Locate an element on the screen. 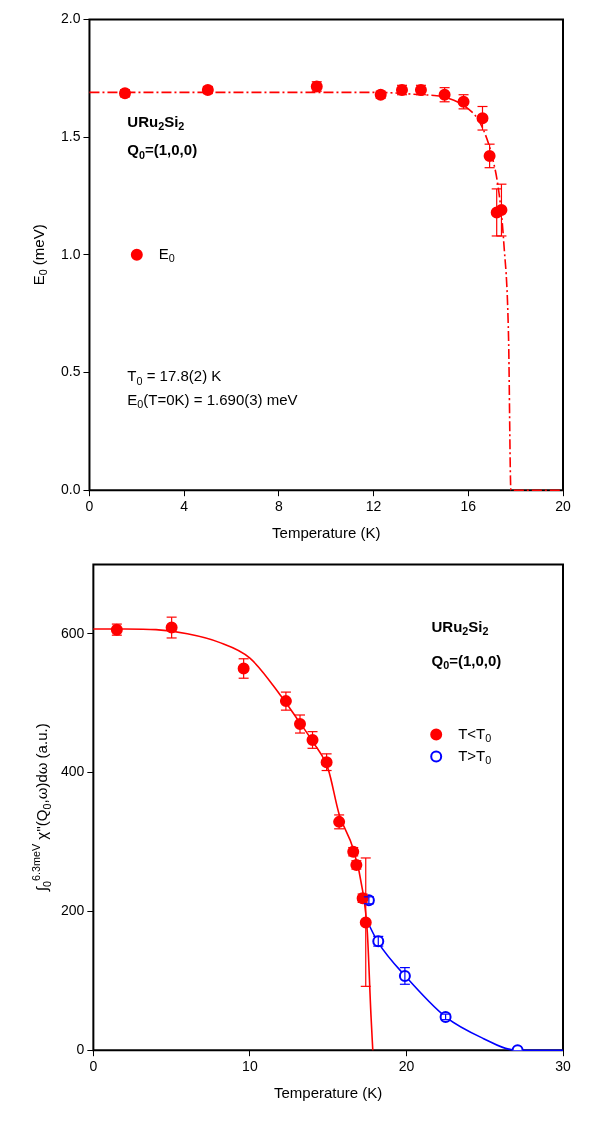  y-axis-title: E0 (meV) is located at coordinates (39, 255).